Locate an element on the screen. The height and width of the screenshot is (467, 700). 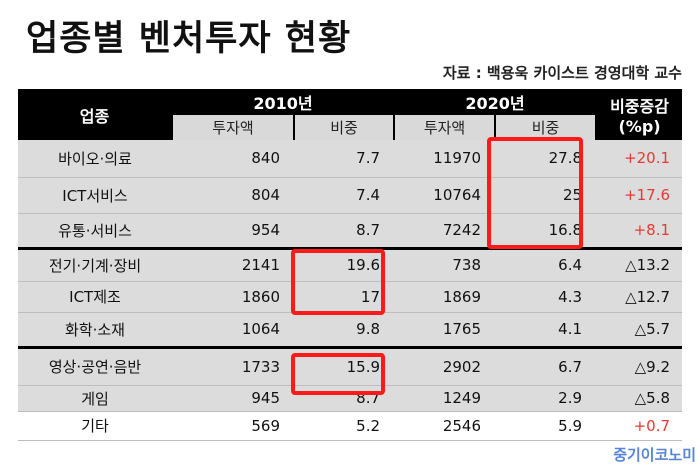
subheader-amount-2020: 투자액 is located at coordinates (445, 127).